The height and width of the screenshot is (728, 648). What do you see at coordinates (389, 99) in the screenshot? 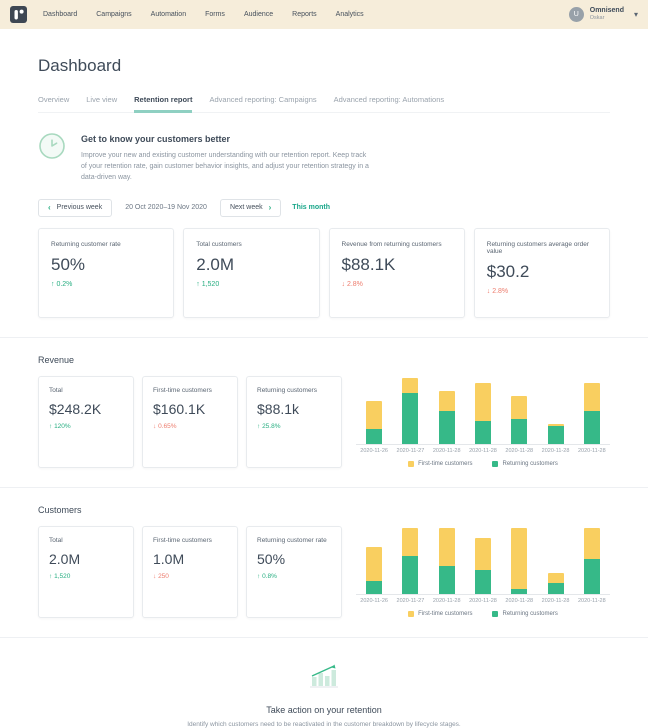
I see `tab-advanced-reporting-automations: Advanced reporting: Automations` at bounding box center [389, 99].